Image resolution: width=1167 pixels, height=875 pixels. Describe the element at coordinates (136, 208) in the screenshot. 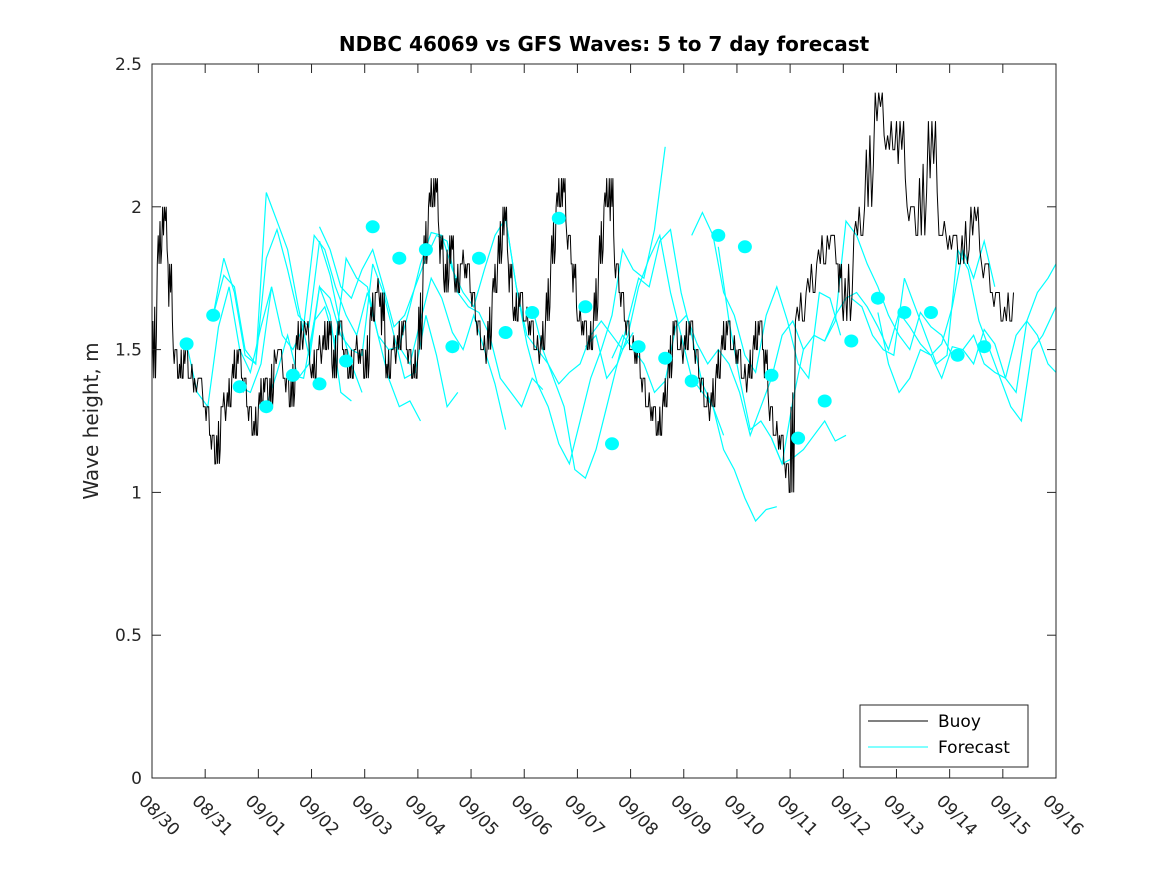

I see `y-tick-label: 2` at that location.